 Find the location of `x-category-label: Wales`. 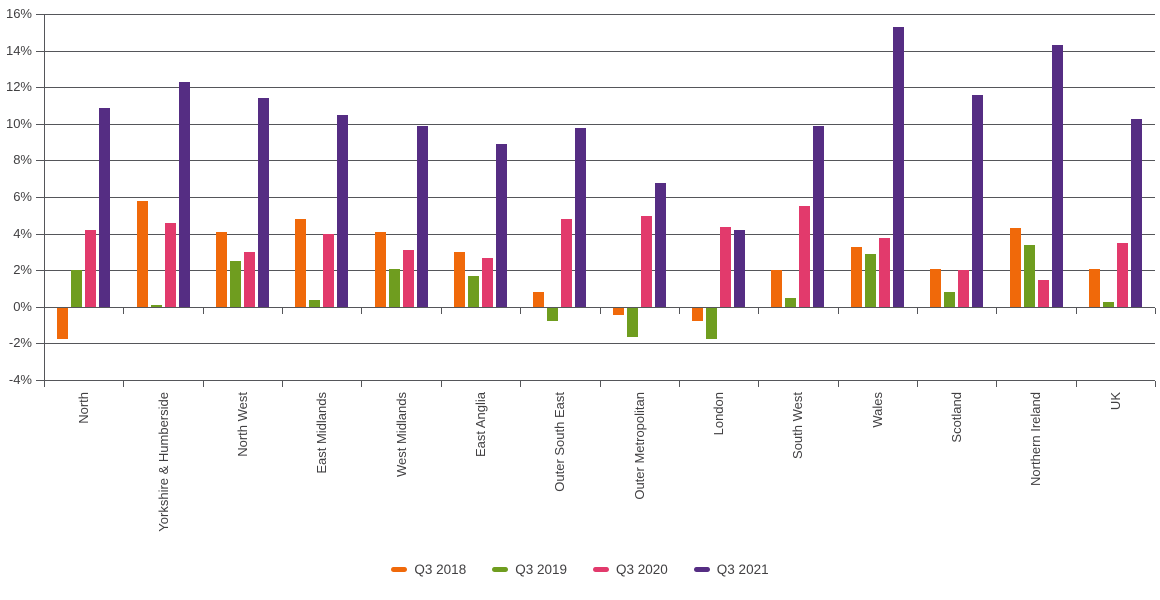

x-category-label: Wales is located at coordinates (877, 410).